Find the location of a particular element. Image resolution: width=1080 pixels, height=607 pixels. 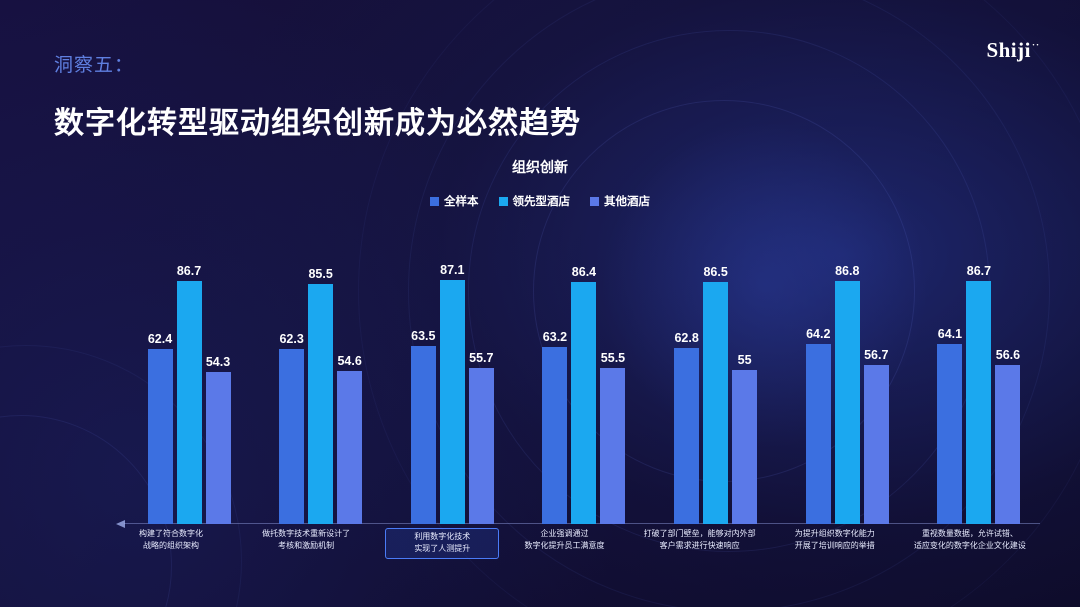

chart-legend: 全样本 领先型酒店 其他酒店 is located at coordinates (540, 201).